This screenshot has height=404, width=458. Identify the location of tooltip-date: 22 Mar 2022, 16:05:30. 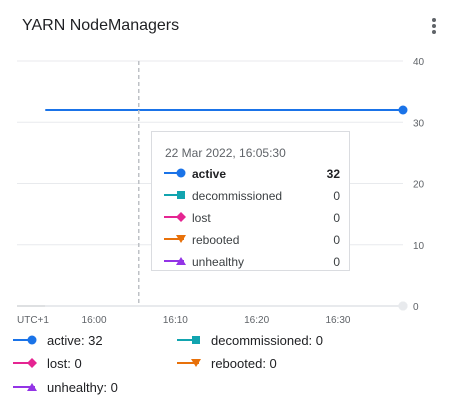
(225, 153).